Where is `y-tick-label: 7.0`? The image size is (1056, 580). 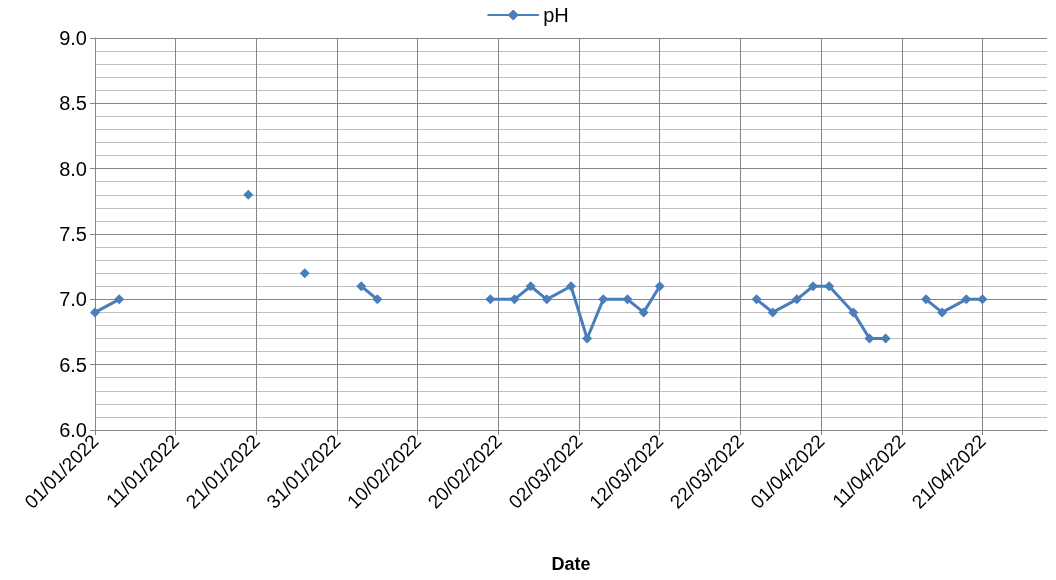
y-tick-label: 7.0 is located at coordinates (73, 299).